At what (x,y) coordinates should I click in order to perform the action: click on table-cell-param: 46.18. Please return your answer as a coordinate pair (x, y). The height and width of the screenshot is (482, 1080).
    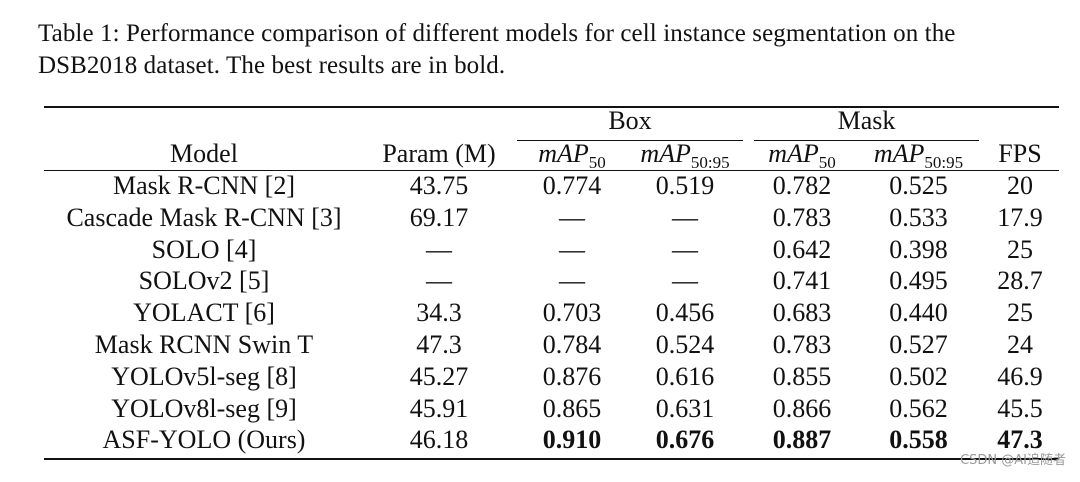
    Looking at the image, I should click on (439, 440).